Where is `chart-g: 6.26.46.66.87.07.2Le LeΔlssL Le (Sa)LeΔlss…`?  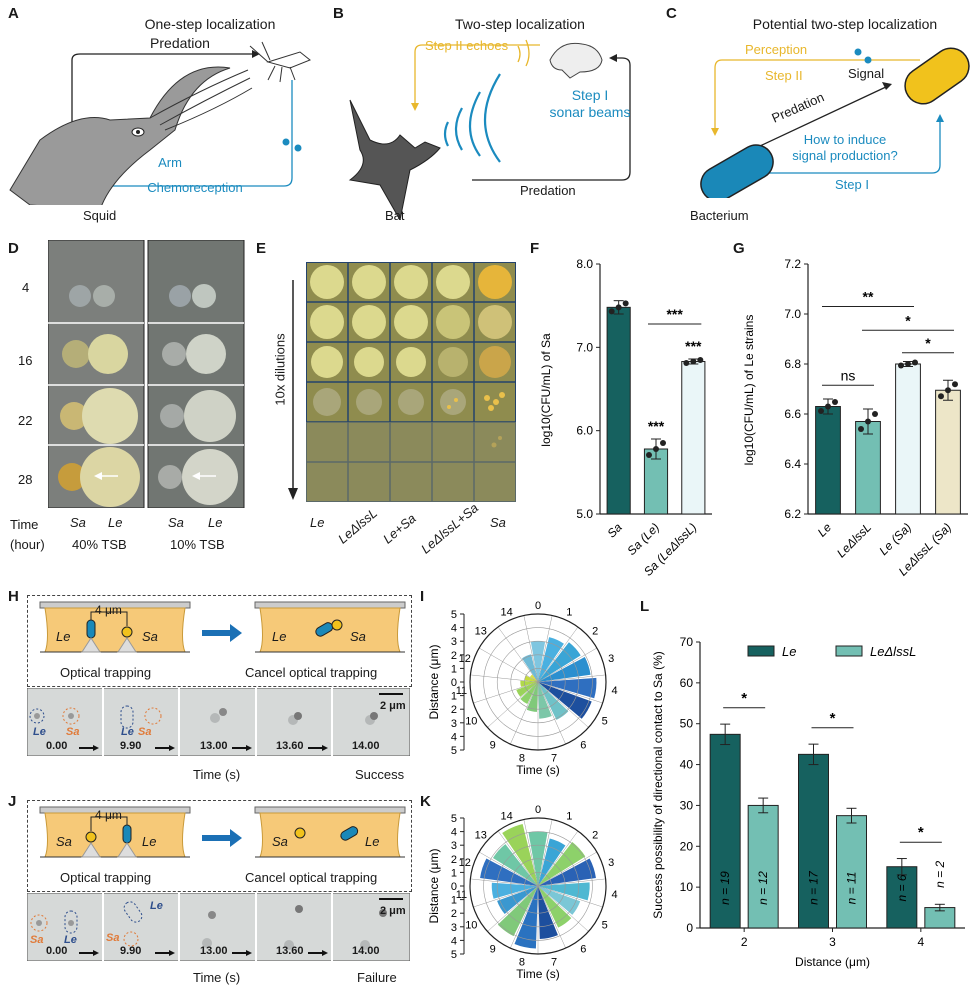 chart-g: 6.26.46.66.87.07.2Le LeΔlssL Le (Sa)LeΔlss… is located at coordinates (855, 418).